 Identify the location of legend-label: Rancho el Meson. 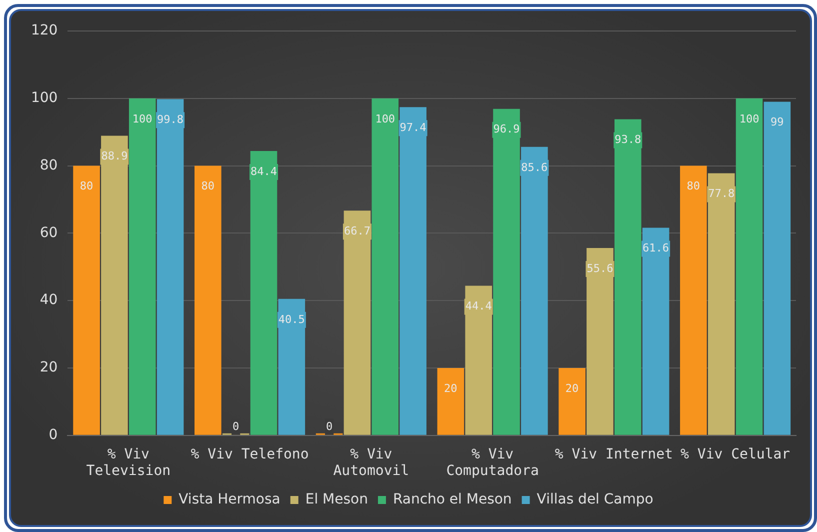
(452, 500).